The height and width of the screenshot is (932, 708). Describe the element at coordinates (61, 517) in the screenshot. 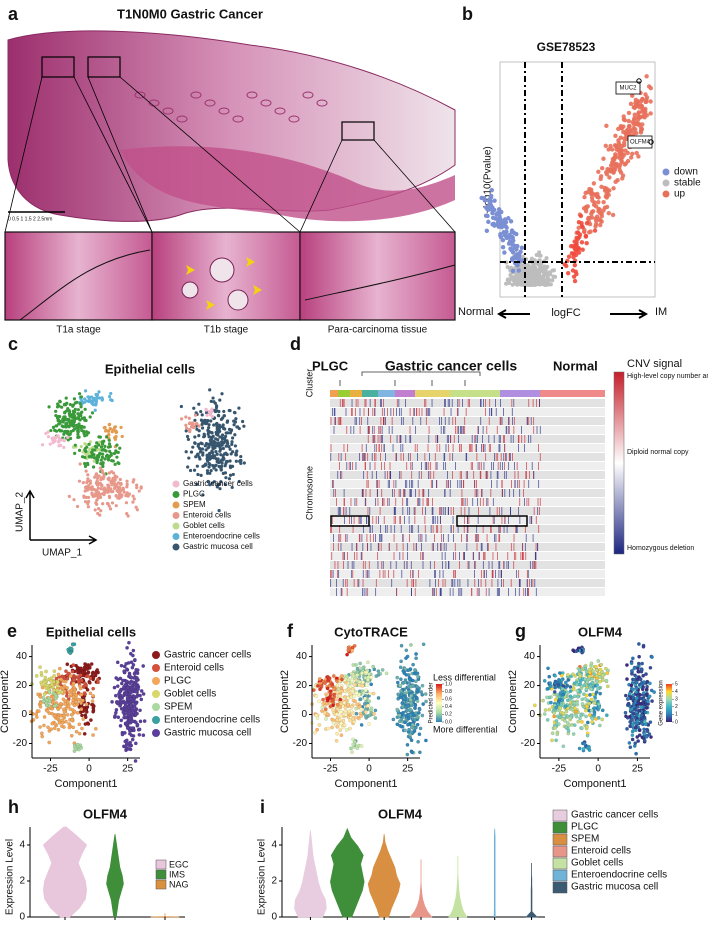

I see `axis-arrow` at that location.